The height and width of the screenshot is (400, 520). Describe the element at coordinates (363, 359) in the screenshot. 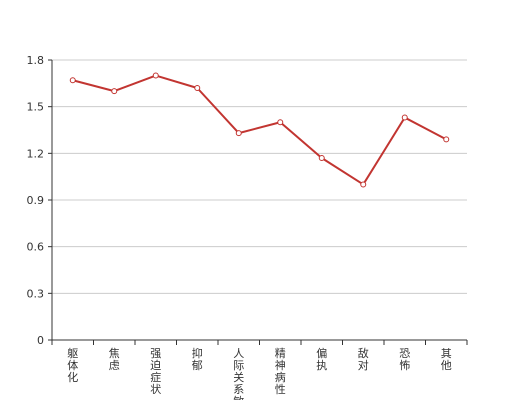

I see `x-tick-label: 敌对` at that location.